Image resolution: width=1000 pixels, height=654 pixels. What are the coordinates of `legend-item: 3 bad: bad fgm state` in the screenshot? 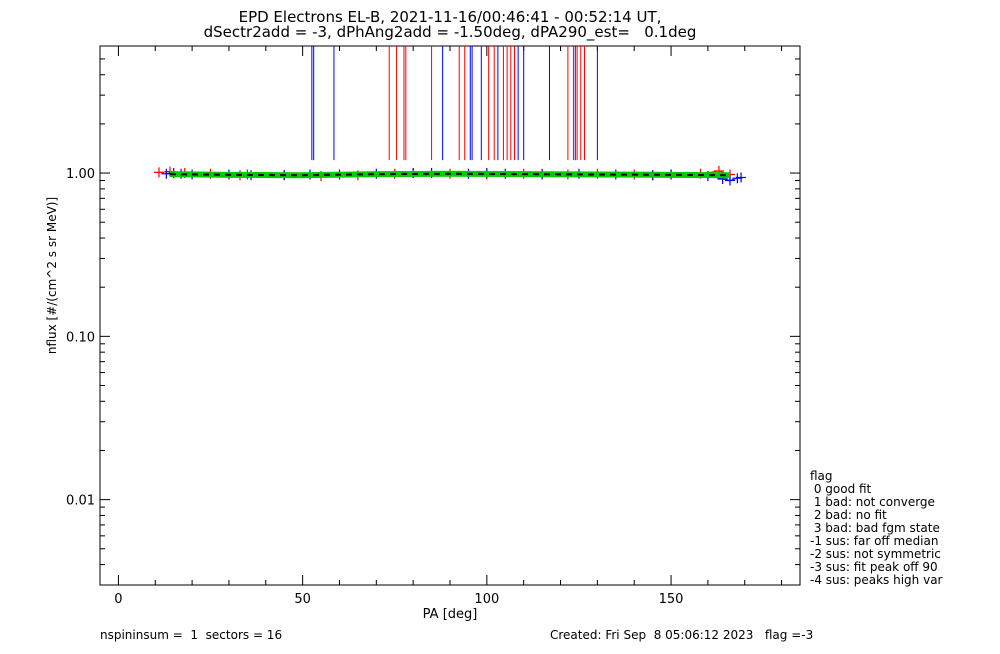 It's located at (875, 528).